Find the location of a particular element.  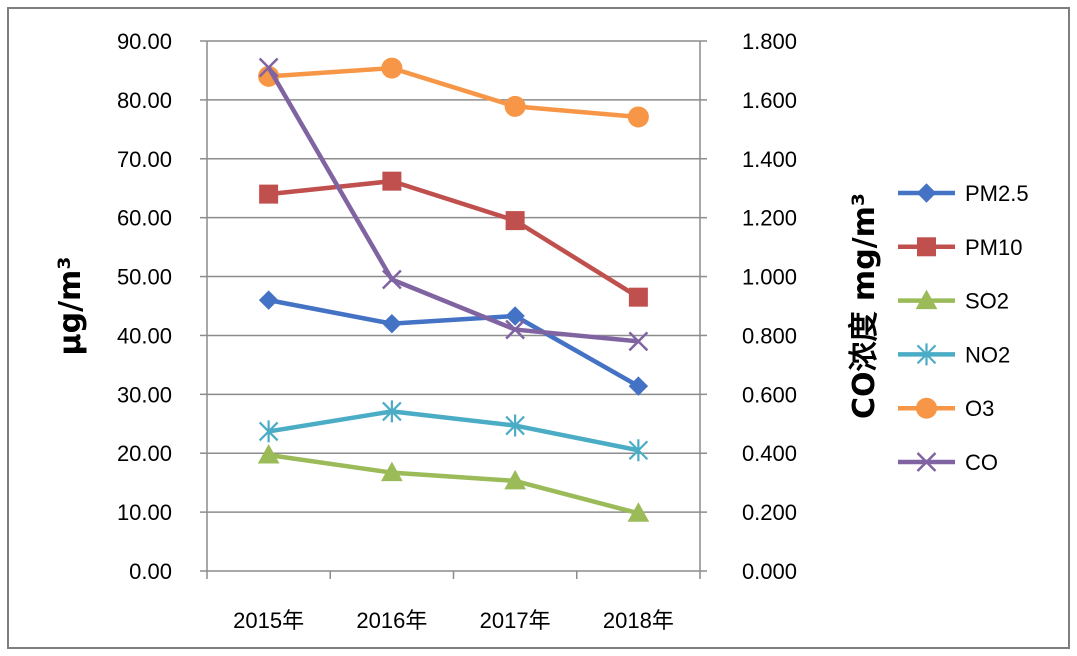

series-line-pm25 is located at coordinates (454, 343).